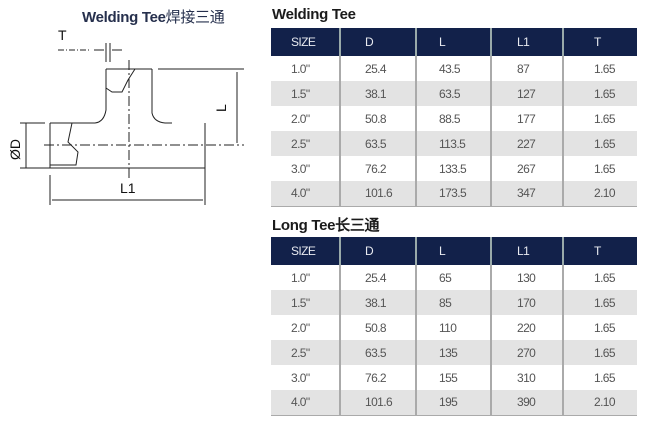 The width and height of the screenshot is (645, 428). What do you see at coordinates (527, 118) in the screenshot?
I see `table-cell: 177` at bounding box center [527, 118].